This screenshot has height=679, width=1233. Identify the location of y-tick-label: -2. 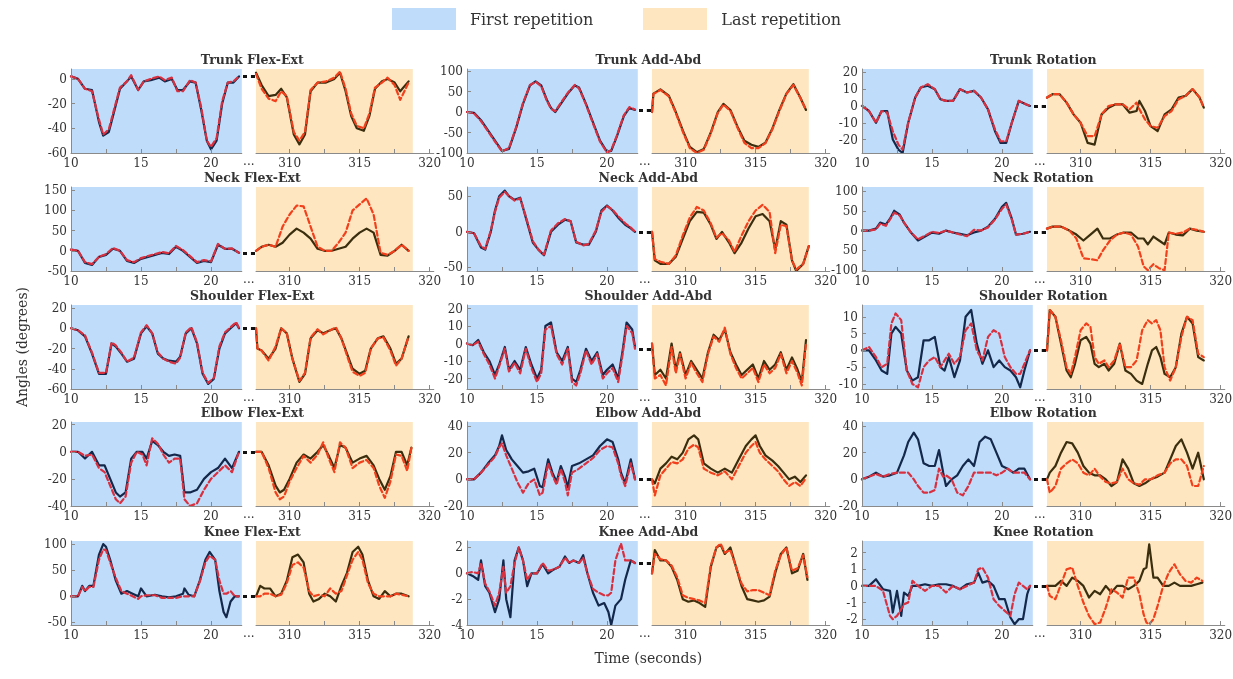
(852, 619).